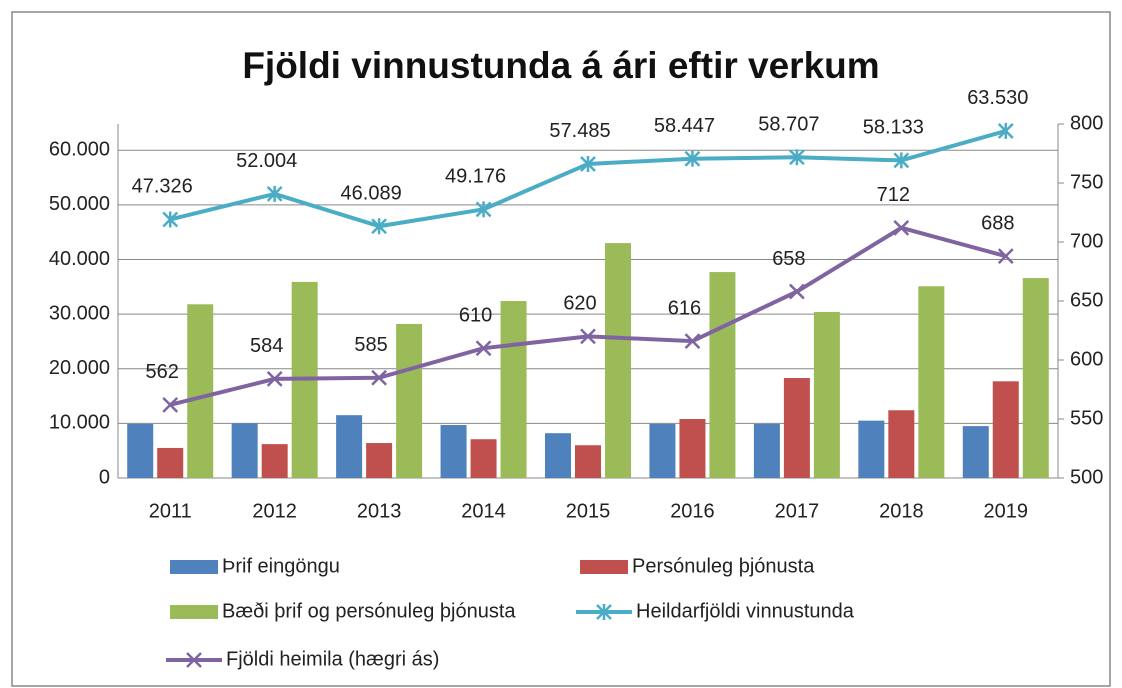 The image size is (1122, 688). What do you see at coordinates (370, 345) in the screenshot?
I see `data-label: 585` at bounding box center [370, 345].